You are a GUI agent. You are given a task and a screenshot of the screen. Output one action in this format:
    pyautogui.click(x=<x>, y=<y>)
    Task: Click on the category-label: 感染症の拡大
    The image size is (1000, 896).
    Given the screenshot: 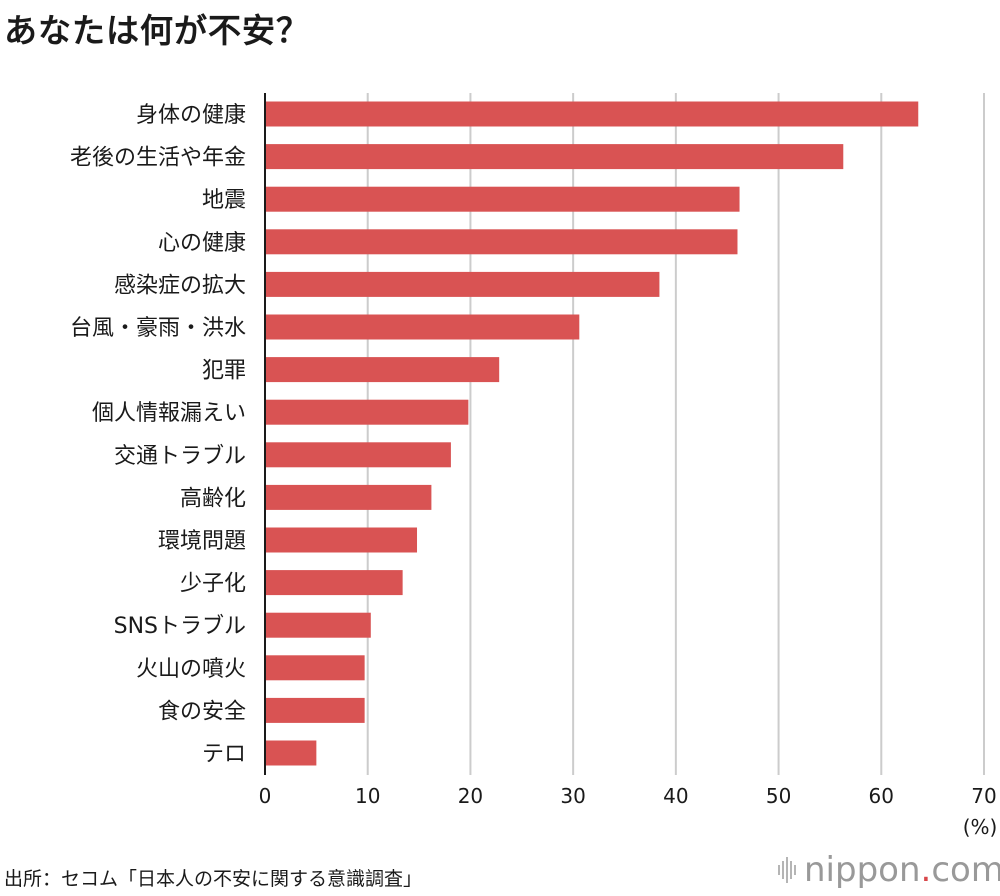 What is the action you would take?
    pyautogui.click(x=180, y=285)
    